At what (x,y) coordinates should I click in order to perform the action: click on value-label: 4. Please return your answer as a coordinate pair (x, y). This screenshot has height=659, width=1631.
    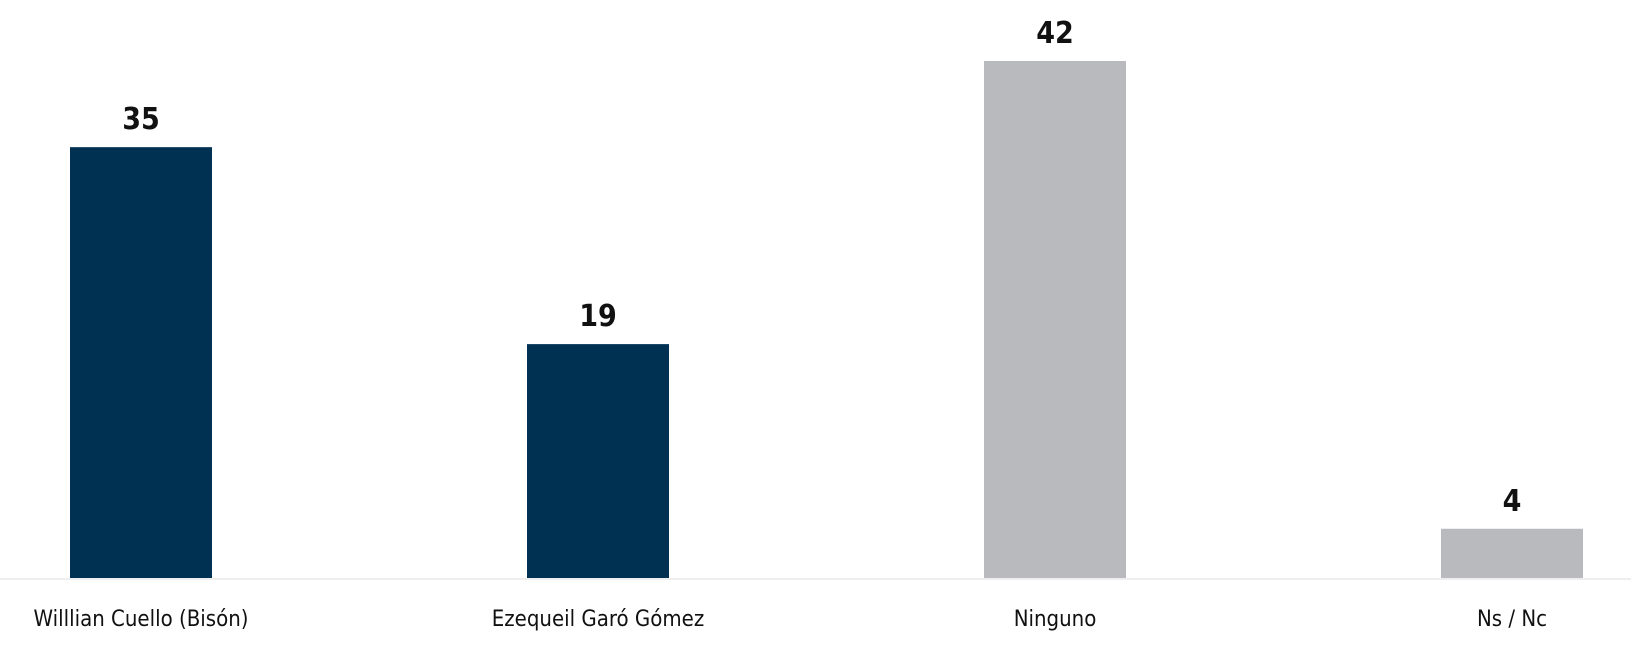
    Looking at the image, I should click on (1512, 501).